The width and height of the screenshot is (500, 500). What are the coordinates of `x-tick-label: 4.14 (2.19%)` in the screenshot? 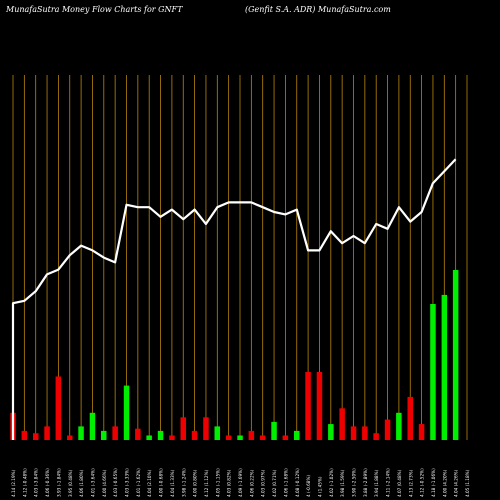 It's located at (13, 483).